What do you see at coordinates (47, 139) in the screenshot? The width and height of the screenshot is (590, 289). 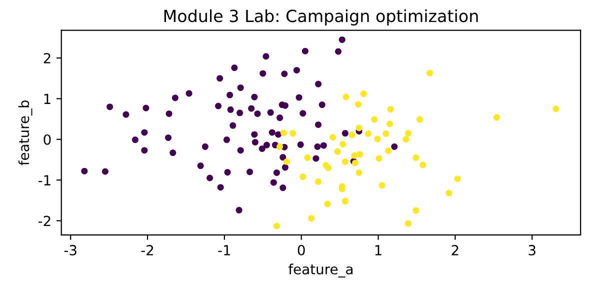 I see `y-tick-label: 0` at bounding box center [47, 139].